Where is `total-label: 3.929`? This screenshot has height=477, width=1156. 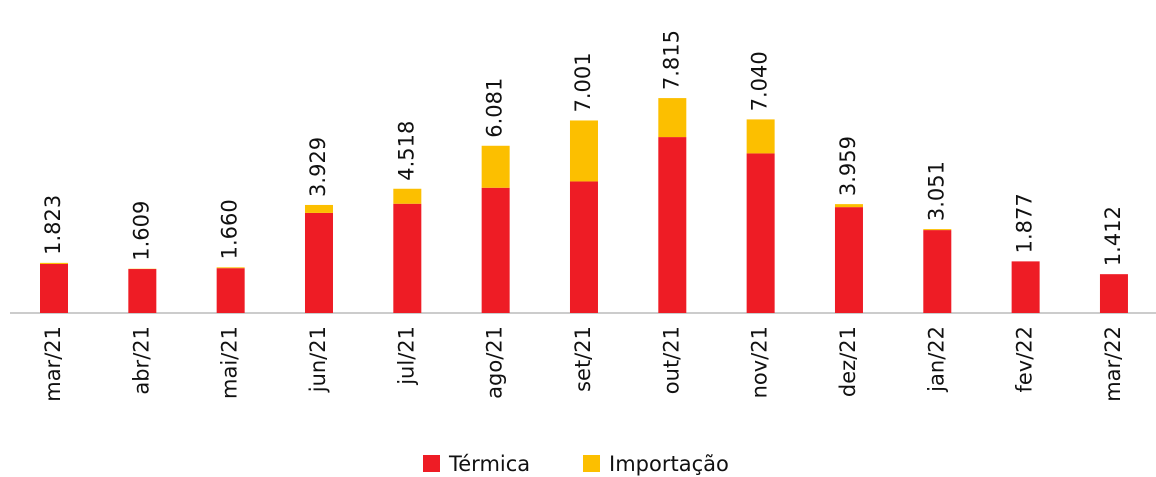
total-label: 3.929 is located at coordinates (318, 167).